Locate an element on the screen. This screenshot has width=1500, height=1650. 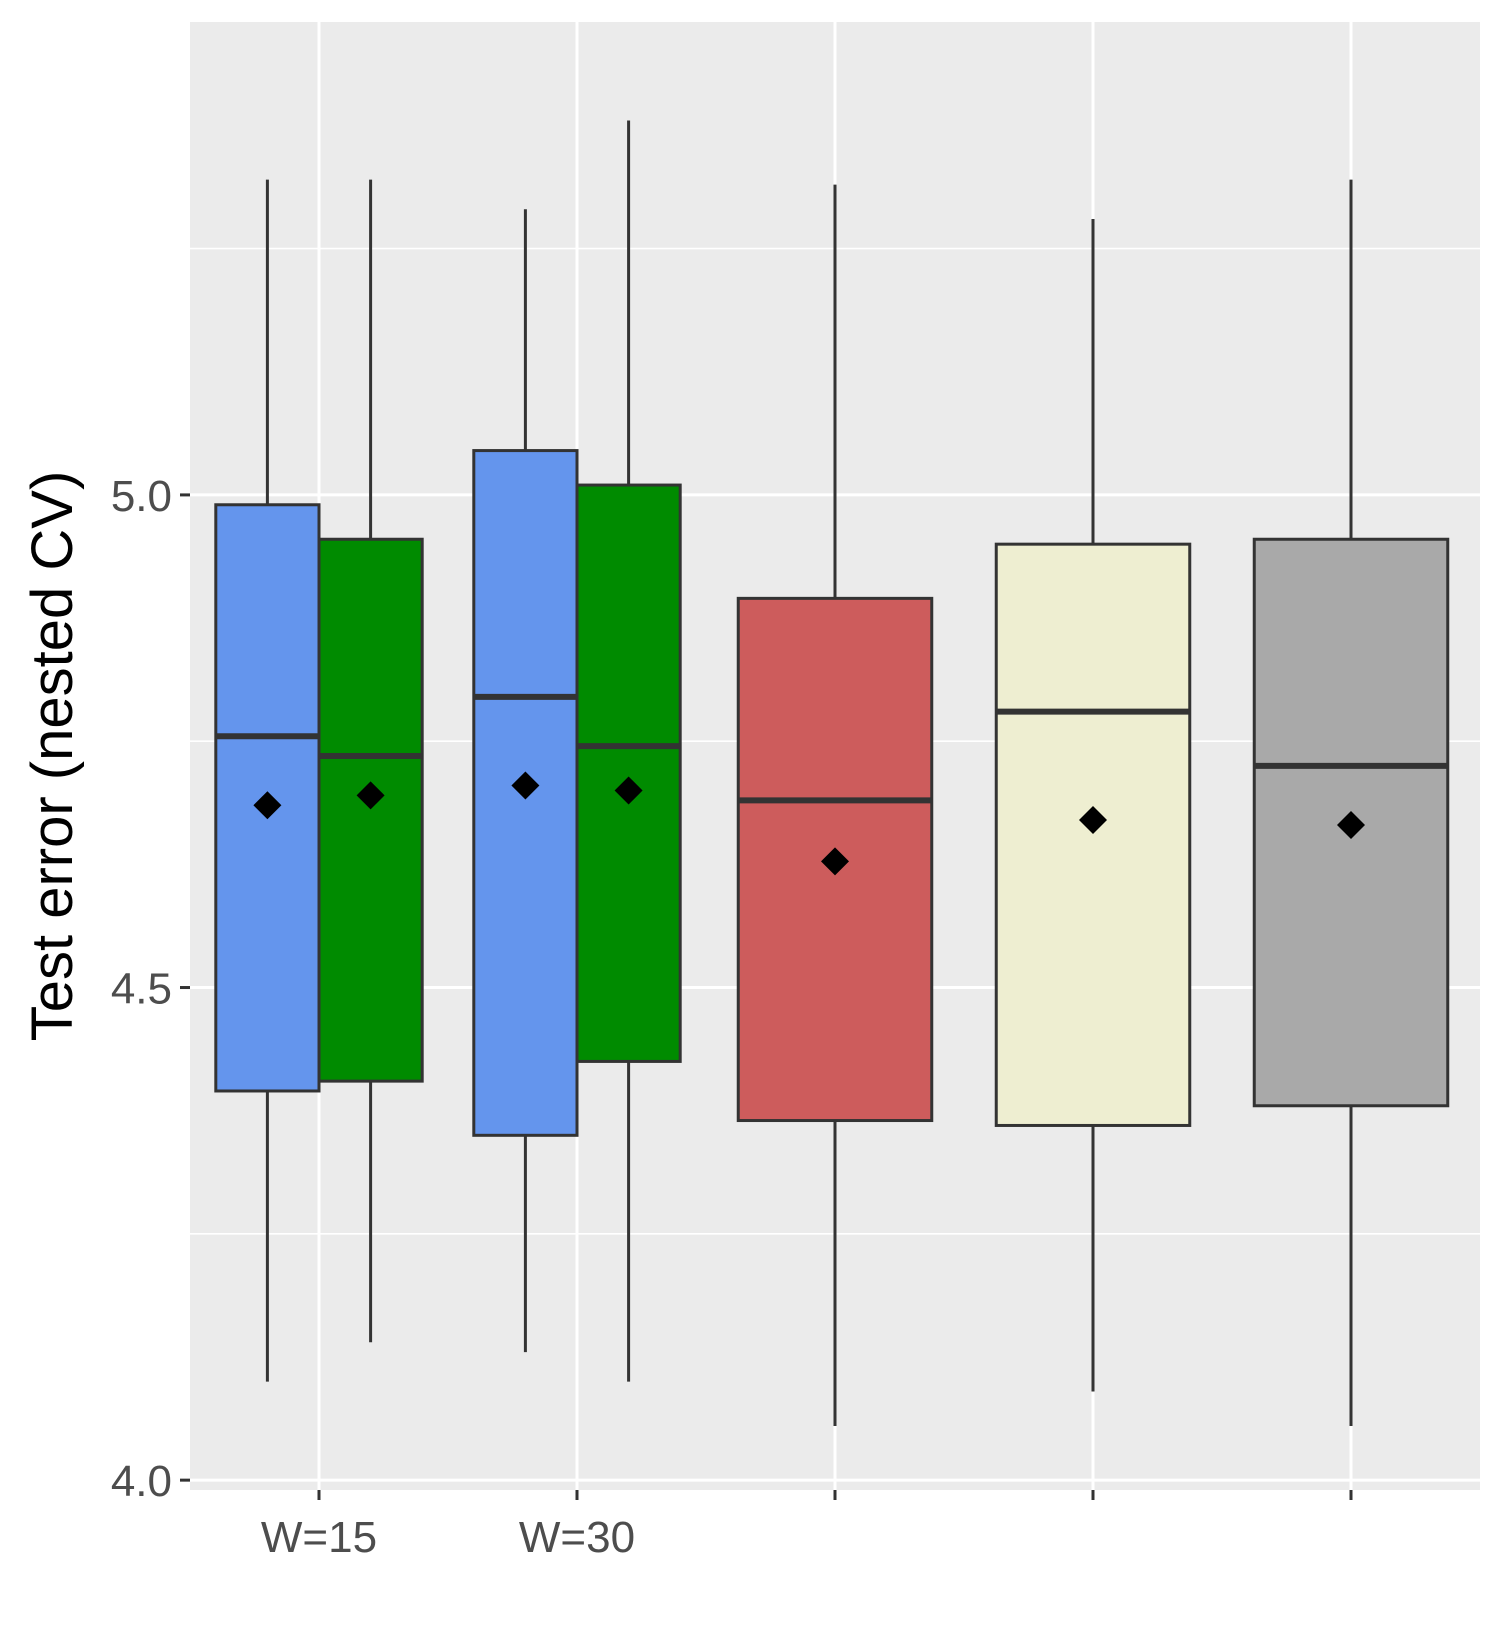
x-tick-label: W=15 is located at coordinates (319, 1537).